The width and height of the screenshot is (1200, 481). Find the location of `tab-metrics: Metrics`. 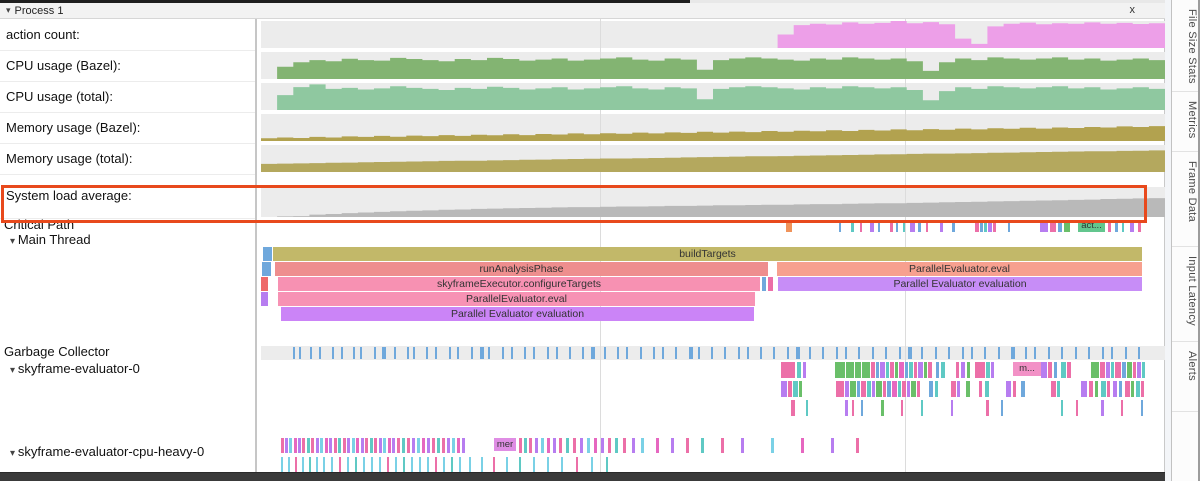

tab-metrics: Metrics is located at coordinates (1185, 122).